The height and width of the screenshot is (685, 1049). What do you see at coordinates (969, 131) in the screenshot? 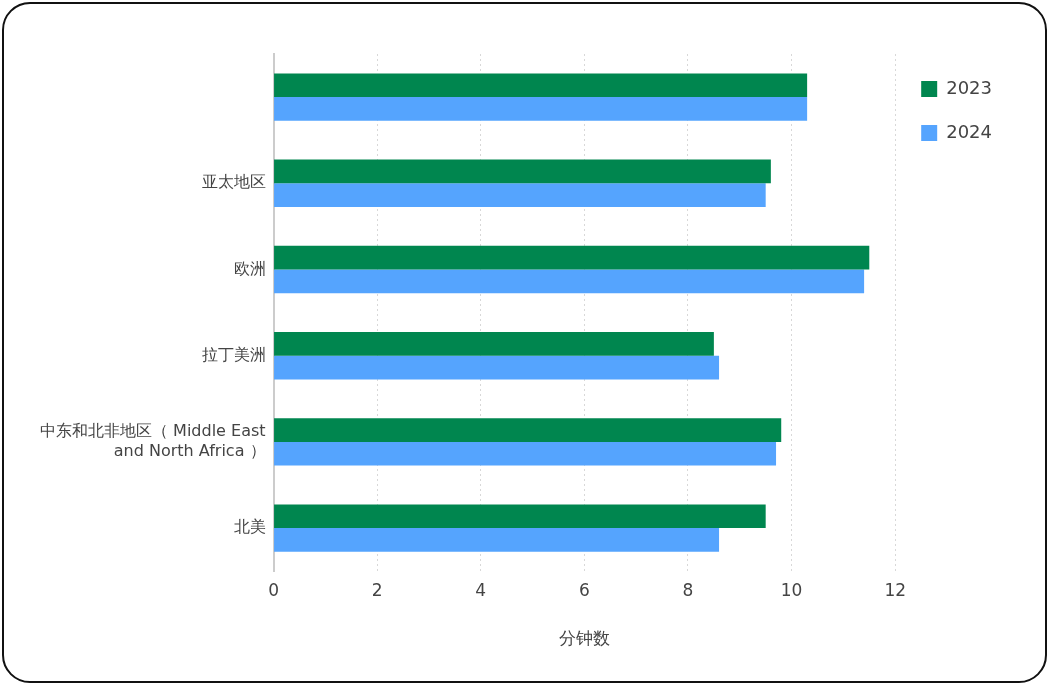
I see `legend-label: 2024` at bounding box center [969, 131].